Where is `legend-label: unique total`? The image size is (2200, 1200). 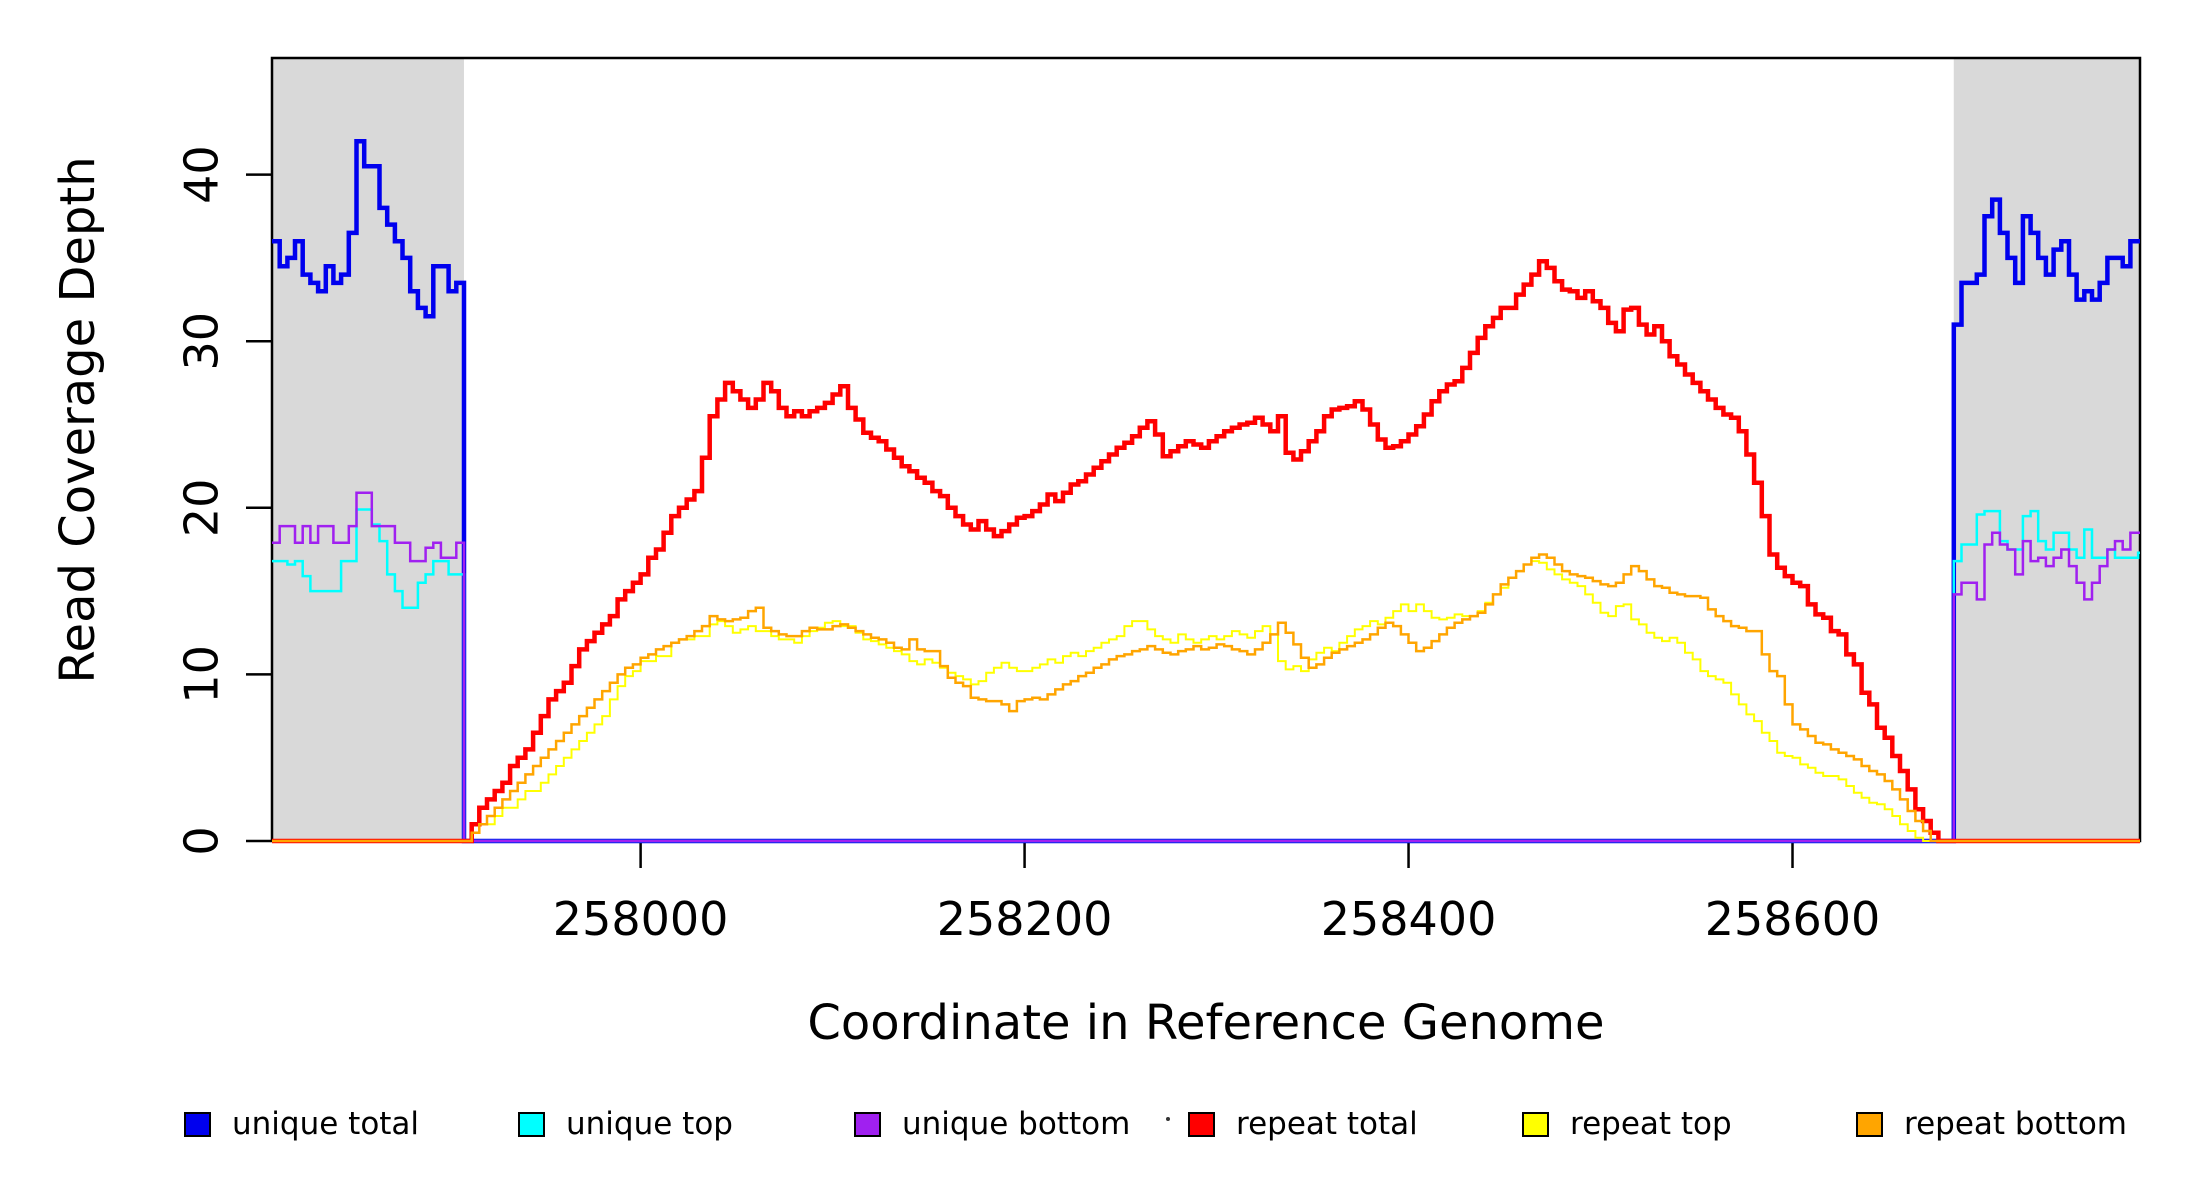
legend-label: unique total is located at coordinates (326, 1124).